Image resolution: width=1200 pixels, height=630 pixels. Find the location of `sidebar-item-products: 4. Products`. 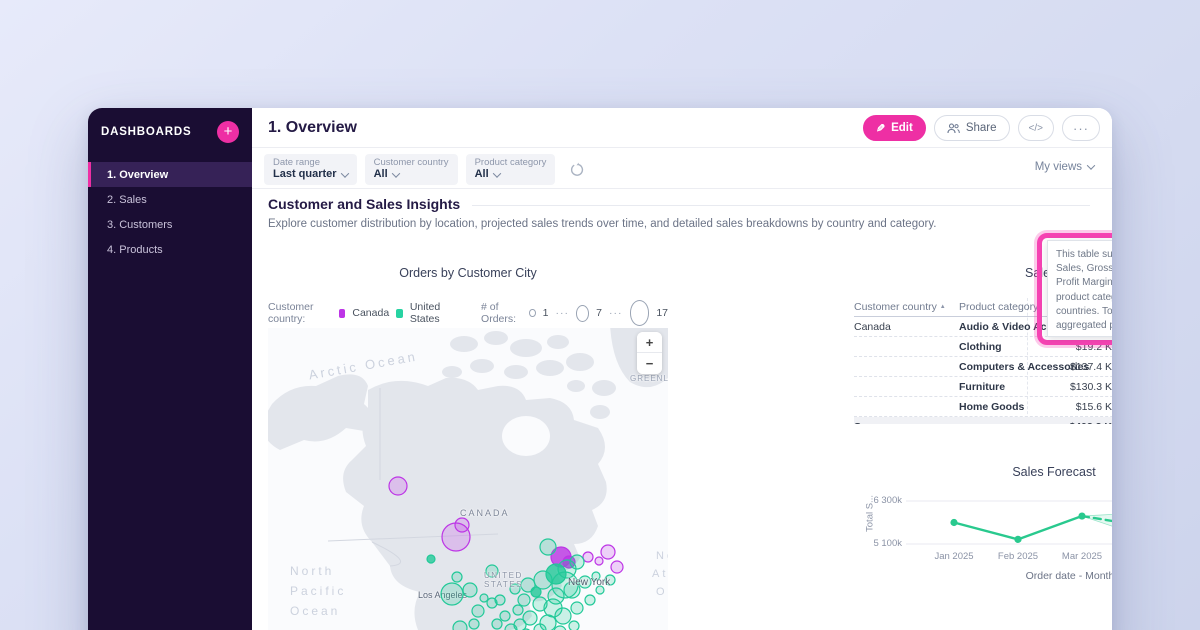

sidebar-item-products: 4. Products is located at coordinates (135, 249).